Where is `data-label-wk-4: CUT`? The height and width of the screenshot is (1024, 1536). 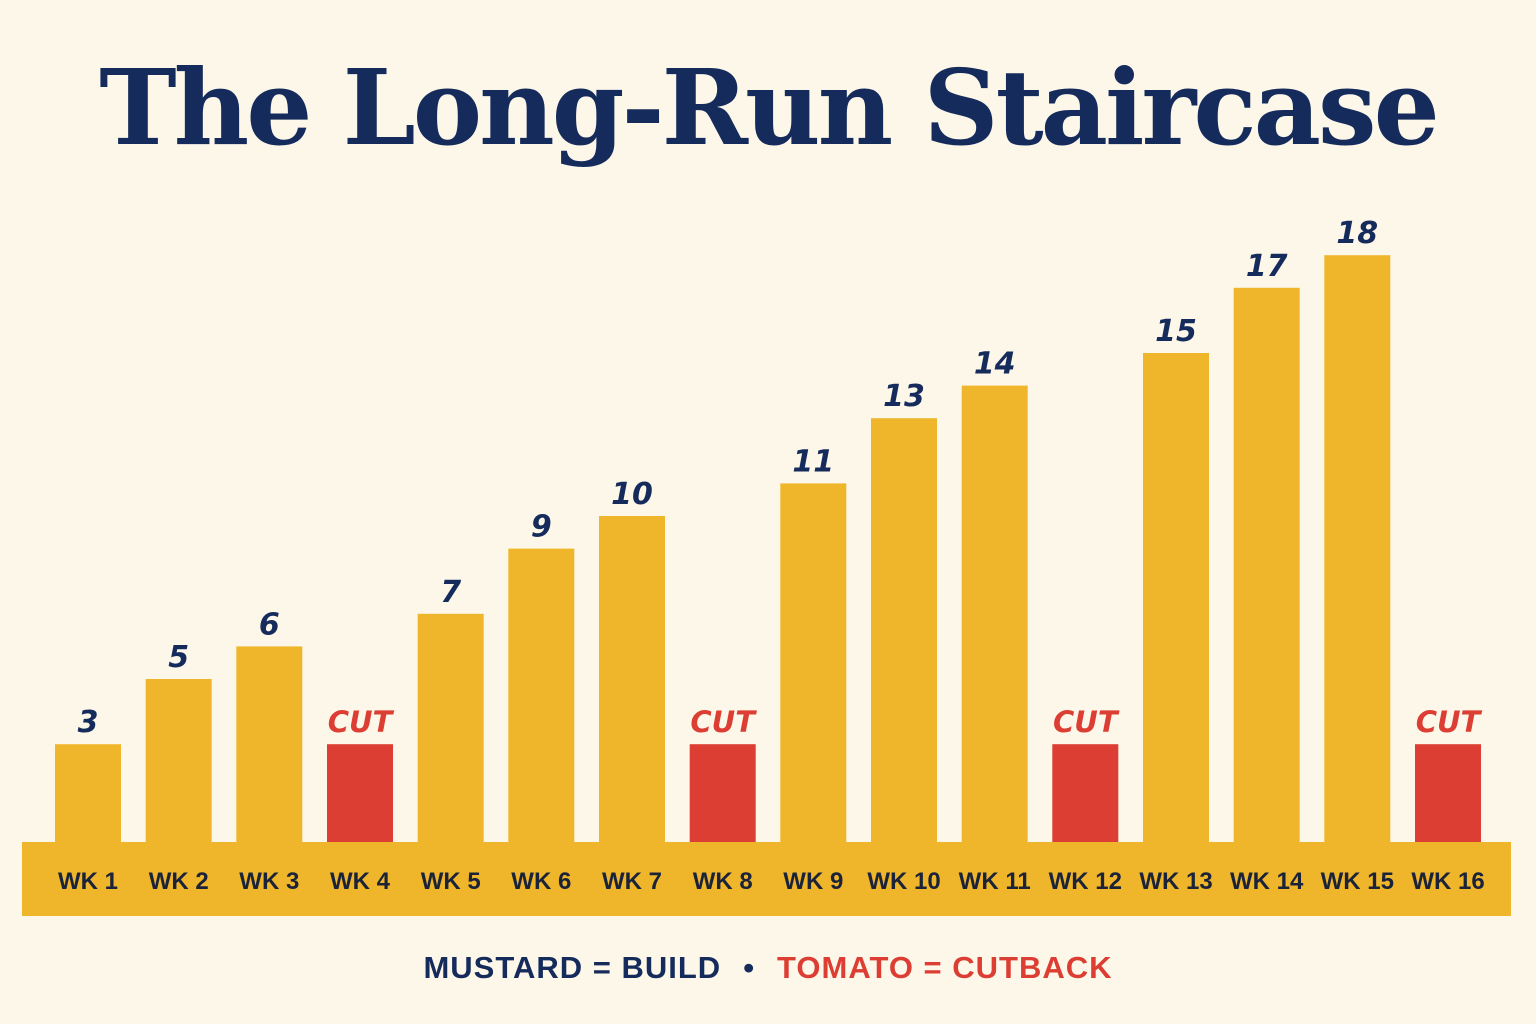 data-label-wk-4: CUT is located at coordinates (361, 722).